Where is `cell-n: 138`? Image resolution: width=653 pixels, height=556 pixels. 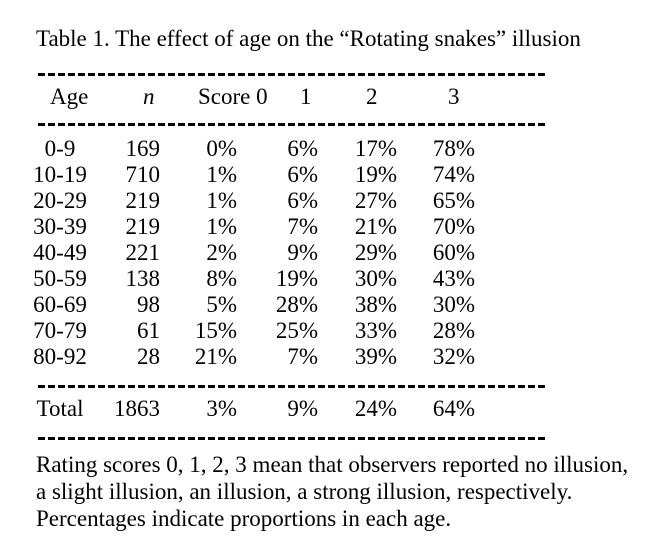 cell-n: 138 is located at coordinates (143, 278).